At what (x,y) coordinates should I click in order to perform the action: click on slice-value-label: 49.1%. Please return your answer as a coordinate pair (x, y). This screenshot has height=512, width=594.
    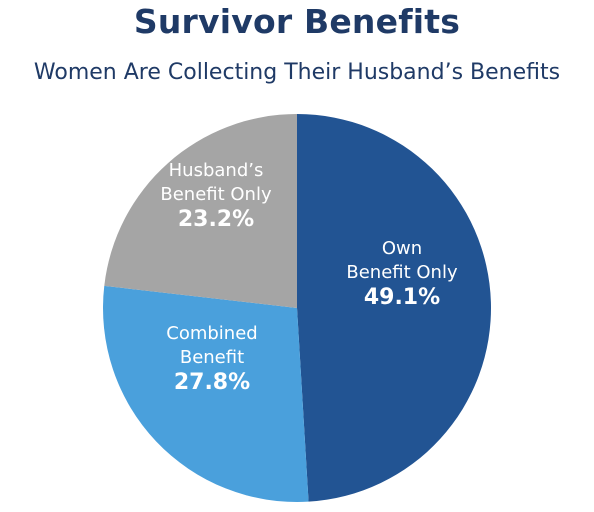
    Looking at the image, I should click on (402, 297).